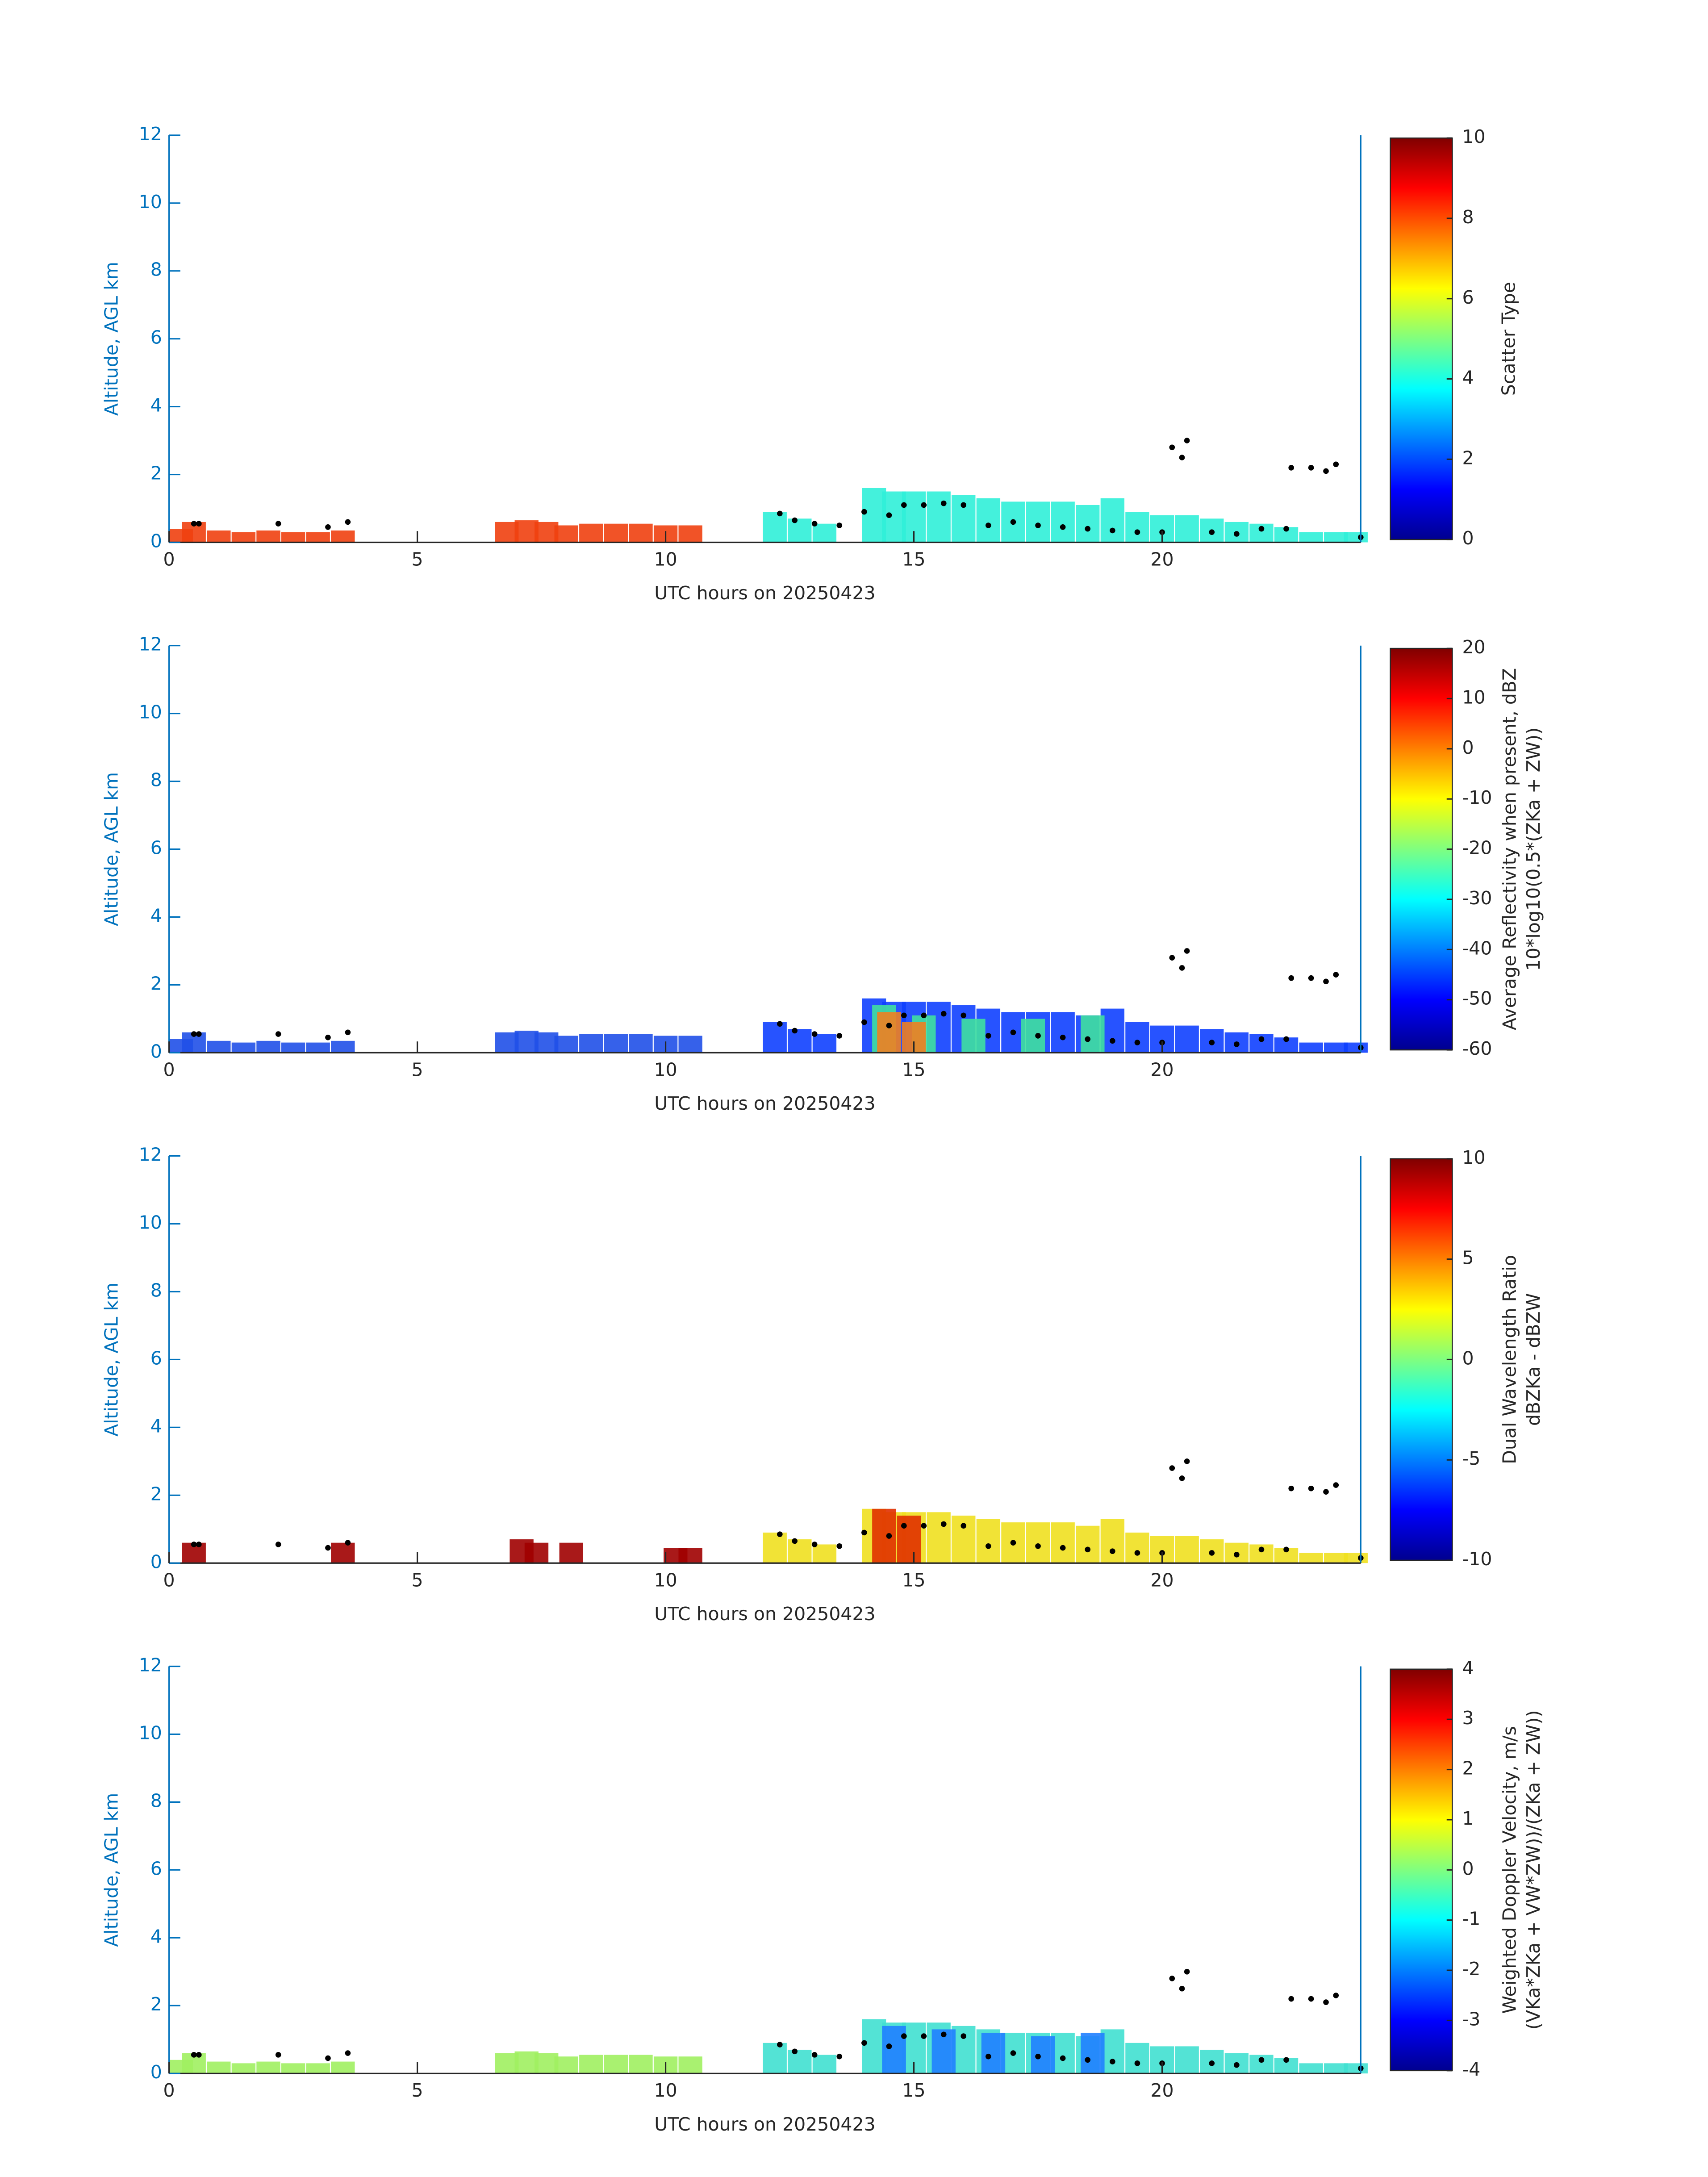 The height and width of the screenshot is (2177, 1708). I want to click on colorbar-tick-label: 10, so click(1473, 697).